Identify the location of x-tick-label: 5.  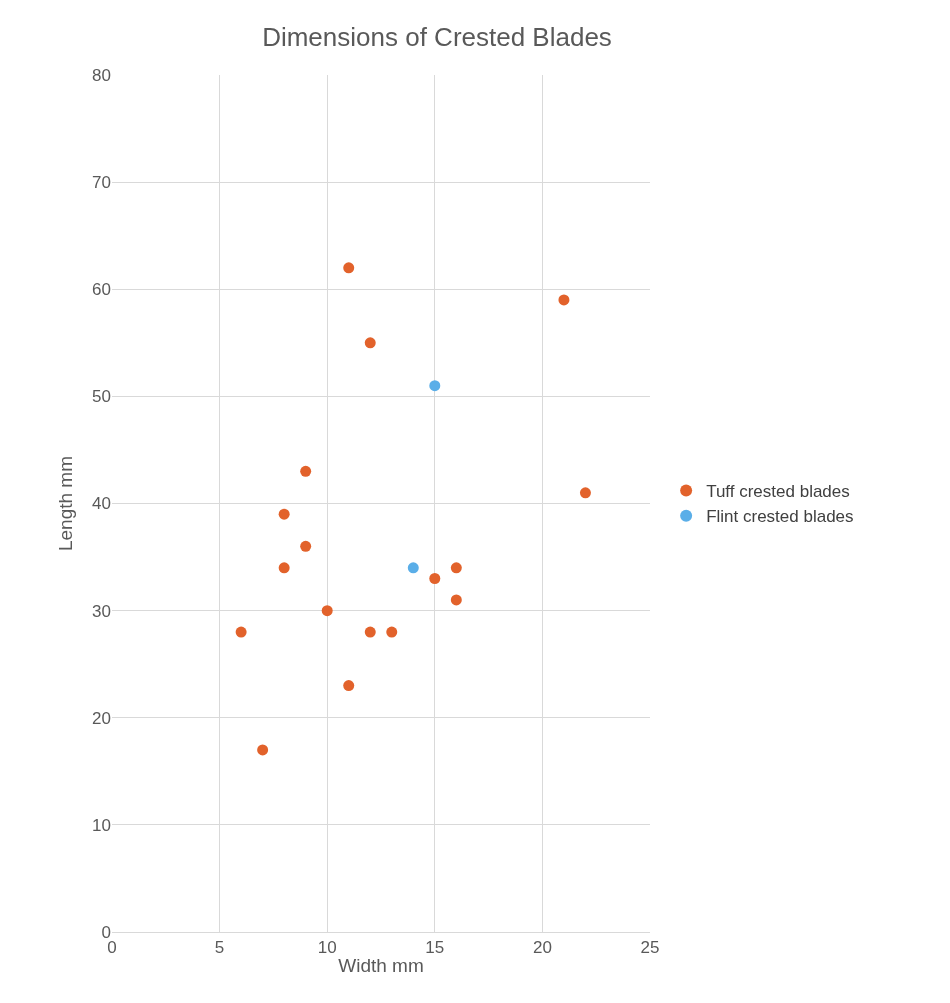
(219, 948).